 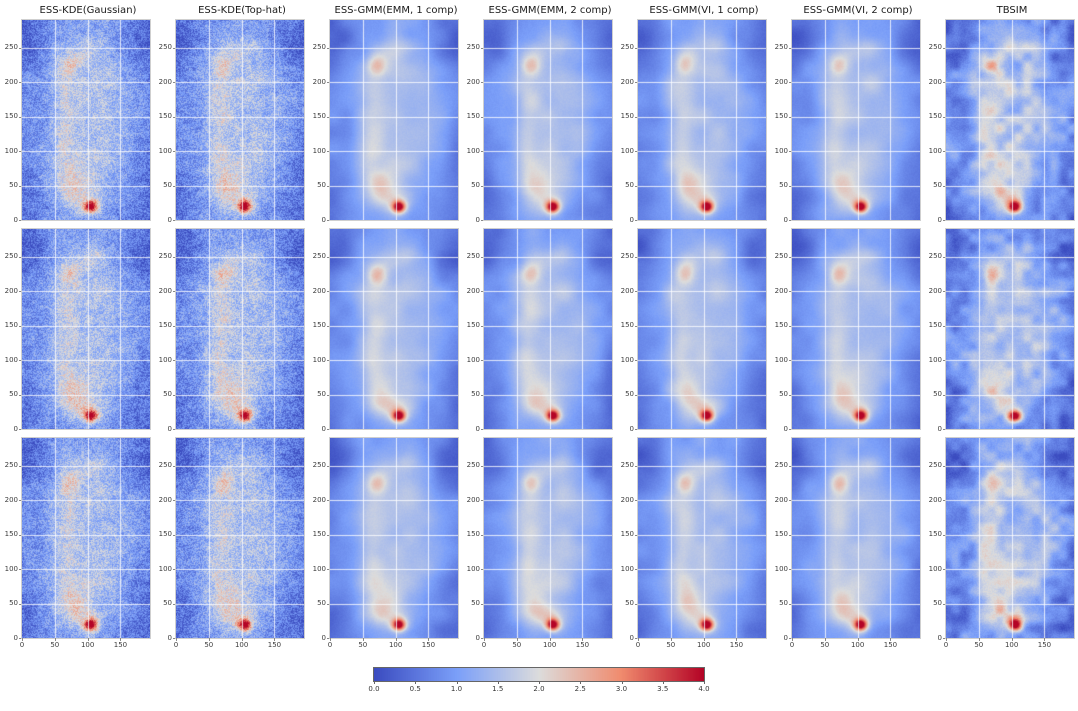 What do you see at coordinates (165, 568) in the screenshot?
I see `y-tick-label: 100` at bounding box center [165, 568].